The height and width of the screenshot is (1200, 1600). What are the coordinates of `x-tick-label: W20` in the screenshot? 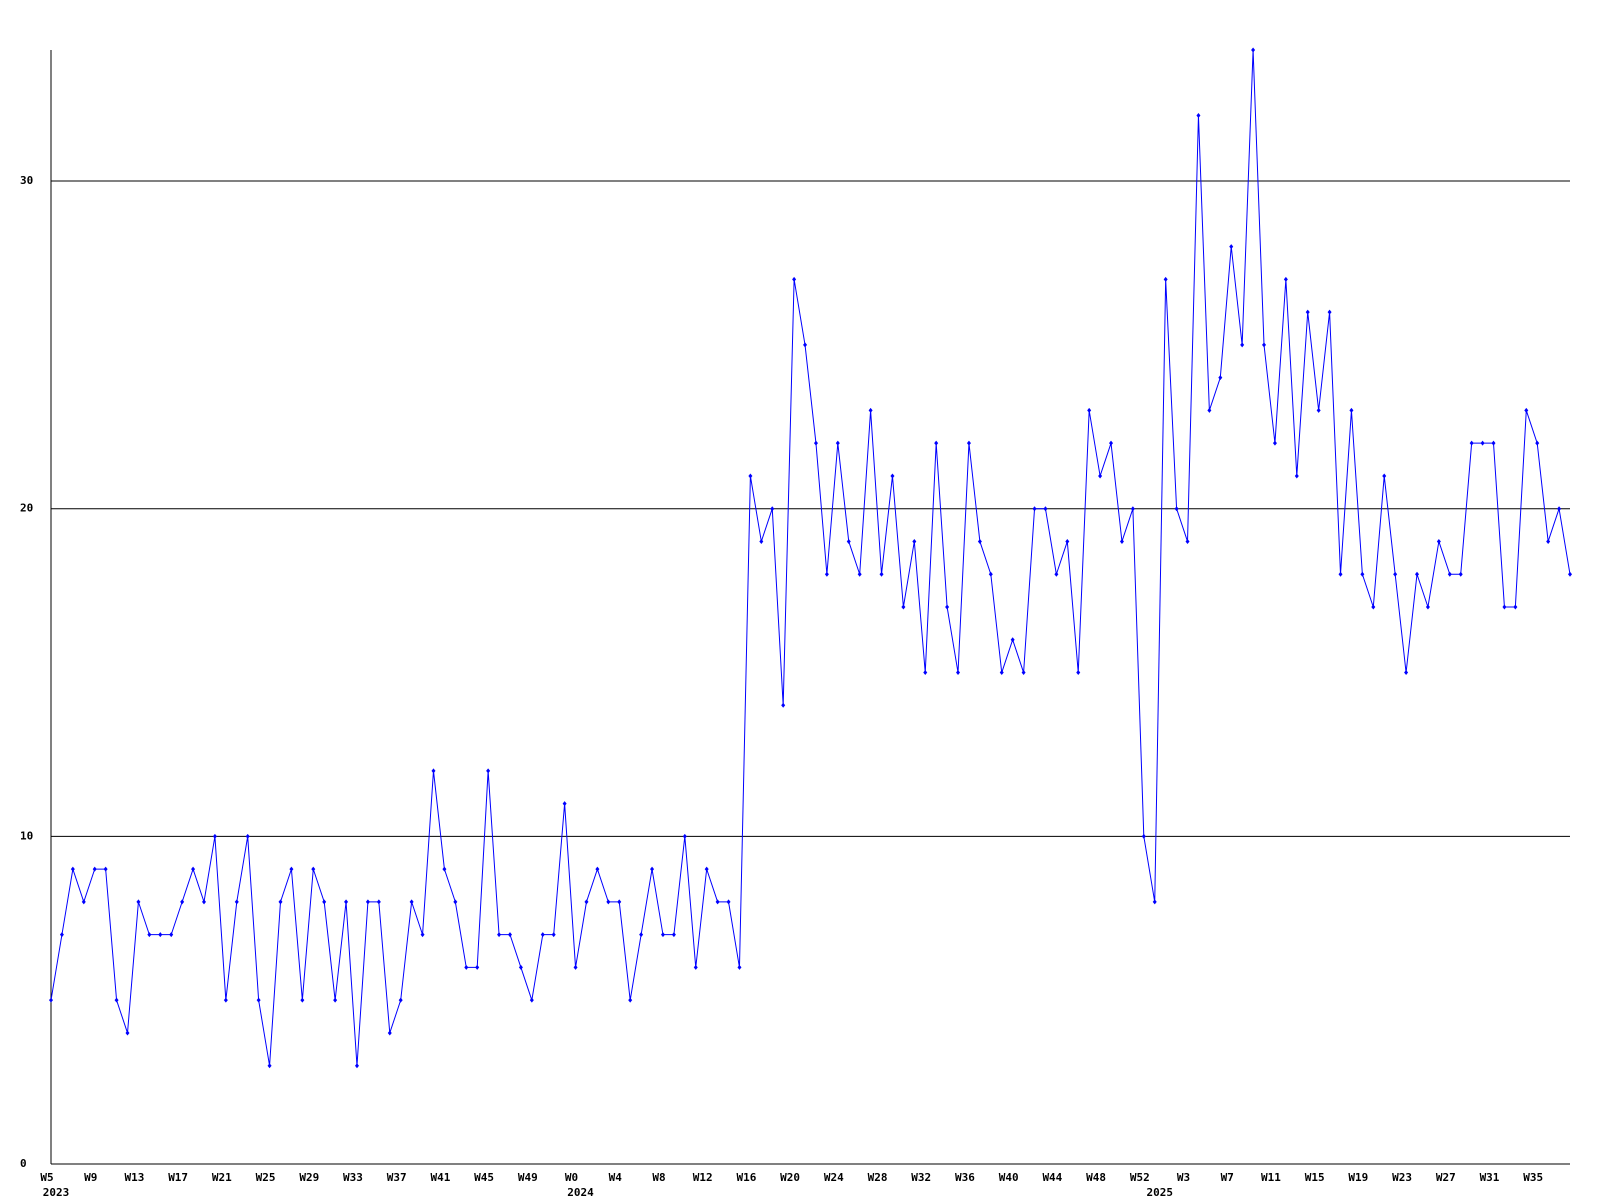 It's located at (790, 1177).